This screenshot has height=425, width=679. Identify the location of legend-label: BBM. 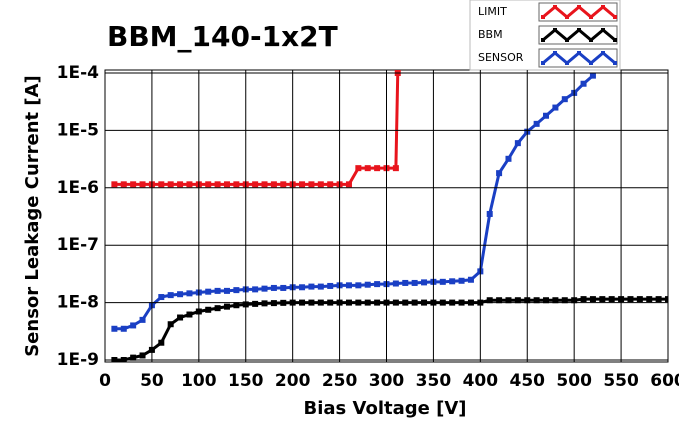
(490, 34).